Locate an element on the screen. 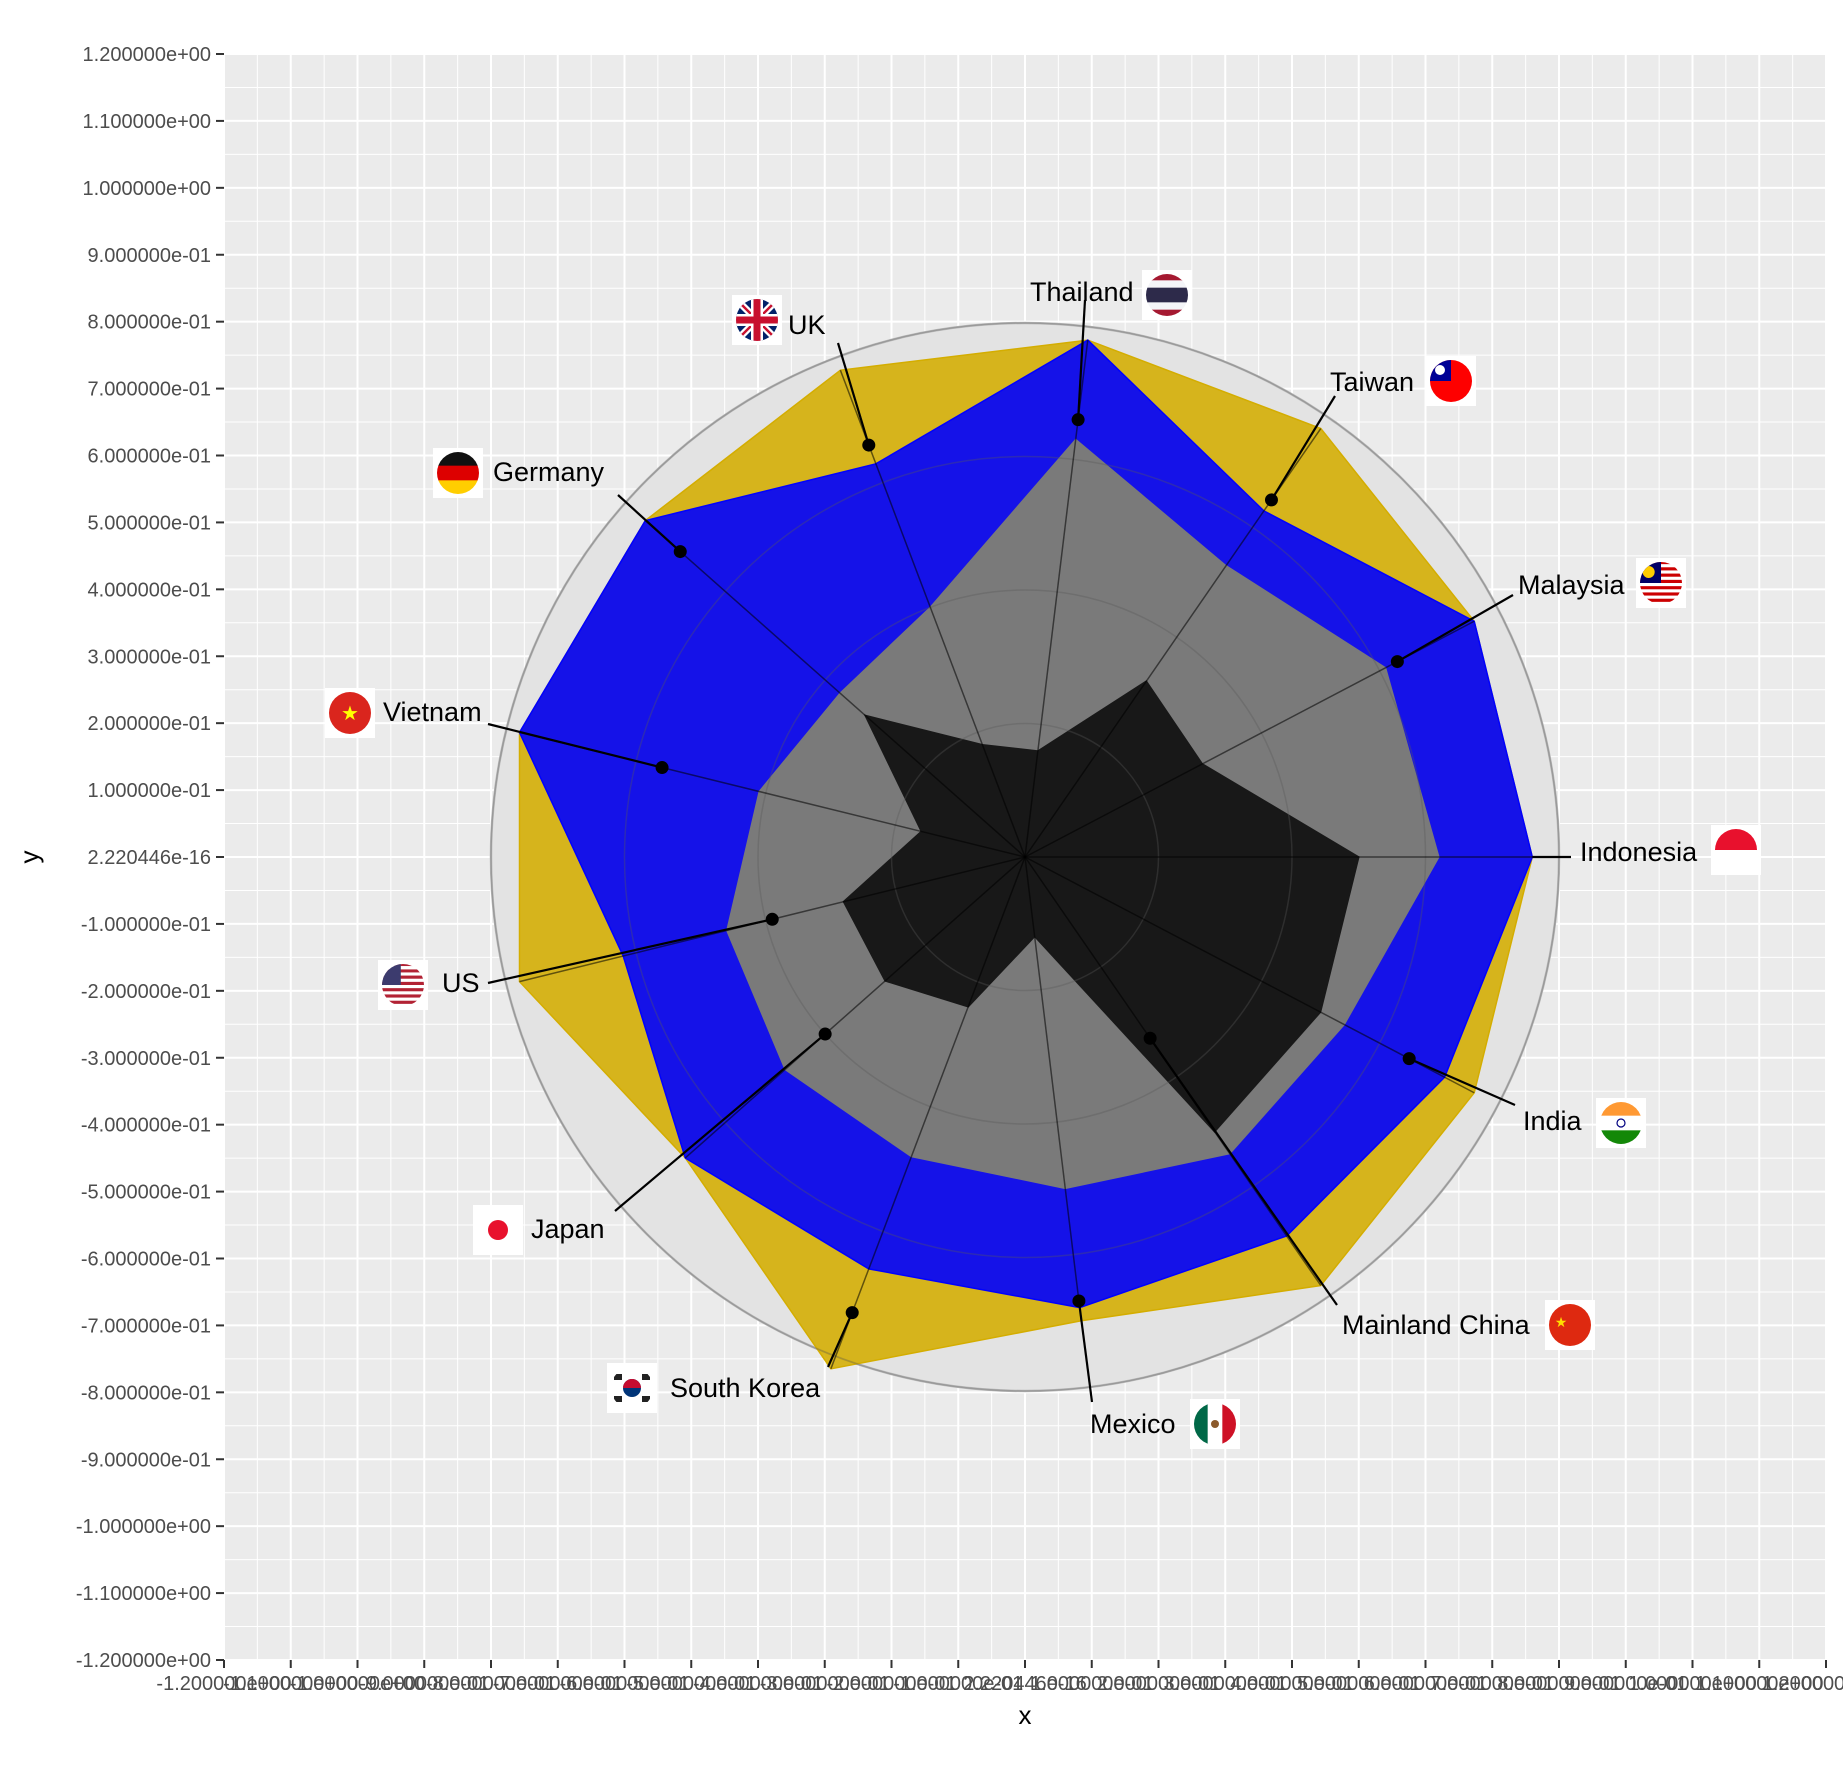 The width and height of the screenshot is (1843, 1790). x-tick-label: -9.000000e-01 is located at coordinates (424, 1684).